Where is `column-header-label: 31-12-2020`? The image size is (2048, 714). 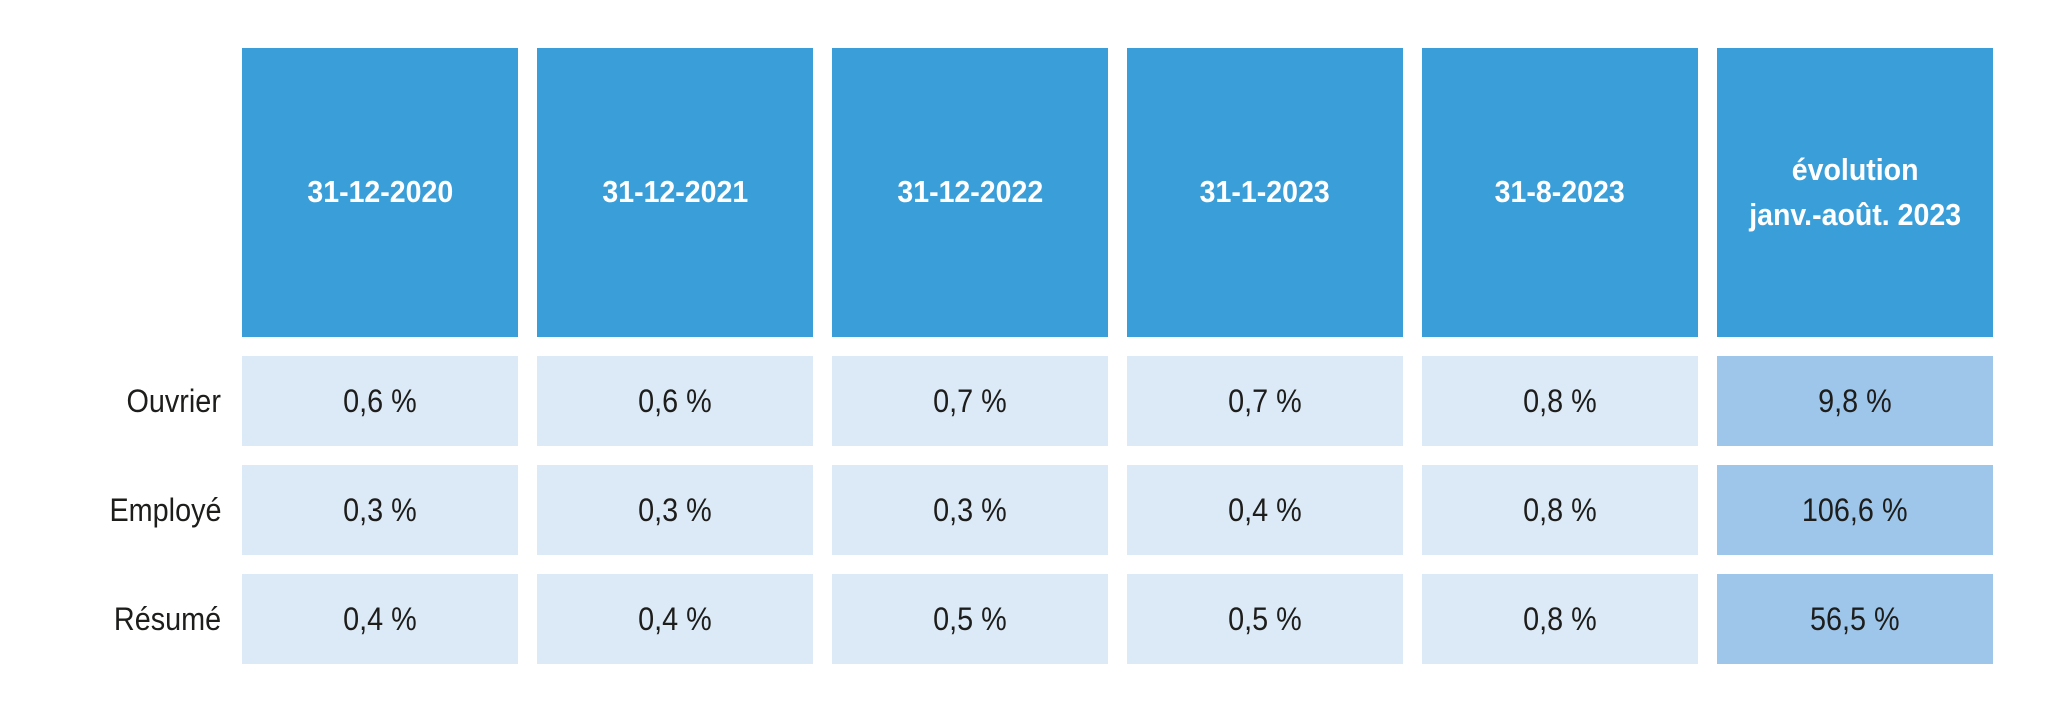 column-header-label: 31-12-2020 is located at coordinates (380, 192).